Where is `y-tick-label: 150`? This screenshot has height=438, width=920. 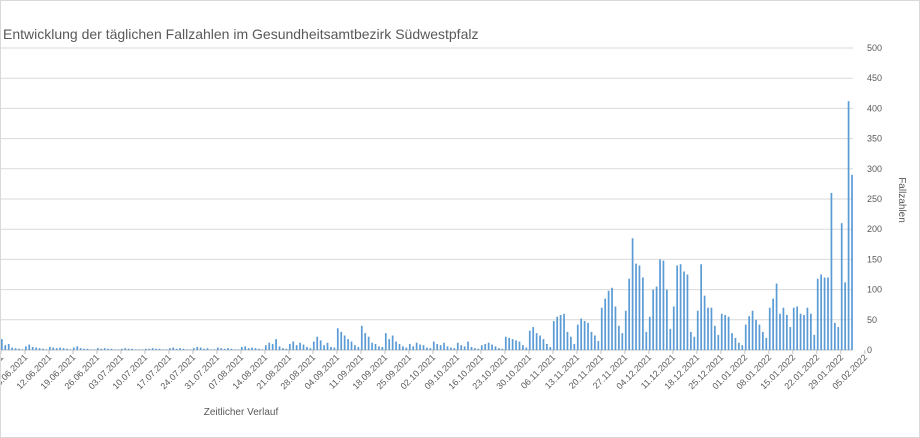
y-tick-label: 150 is located at coordinates (874, 259).